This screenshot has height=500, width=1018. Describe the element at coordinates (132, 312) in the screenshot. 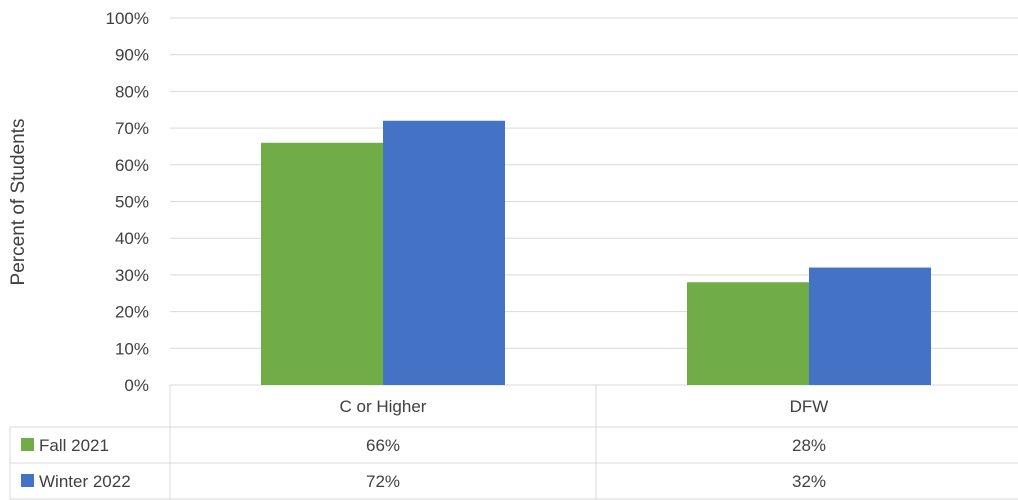

I see `y-tick-label: 20%` at that location.